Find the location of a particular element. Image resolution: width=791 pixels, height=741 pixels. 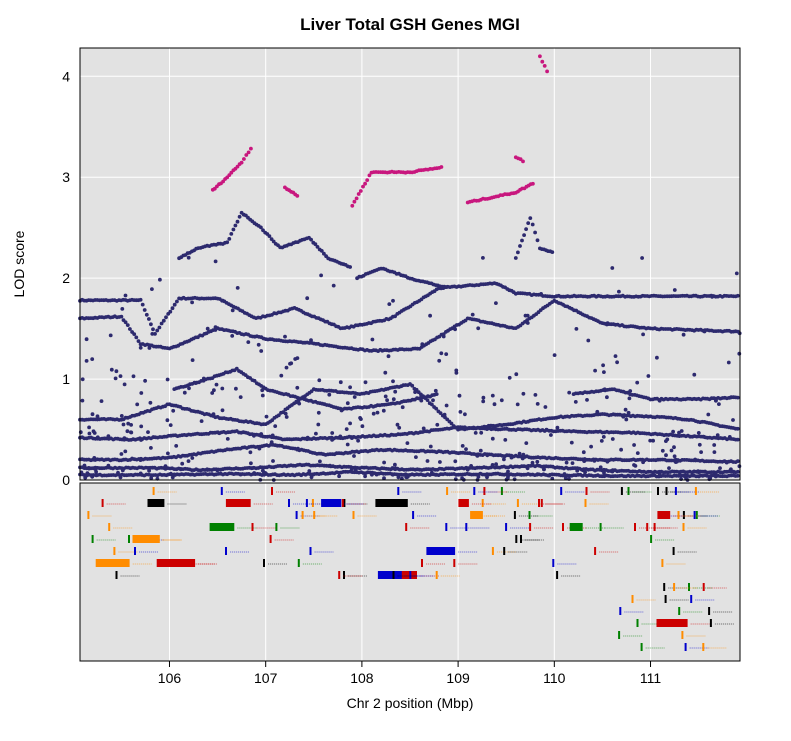

gene-track-gridlines is located at coordinates (410, 572).